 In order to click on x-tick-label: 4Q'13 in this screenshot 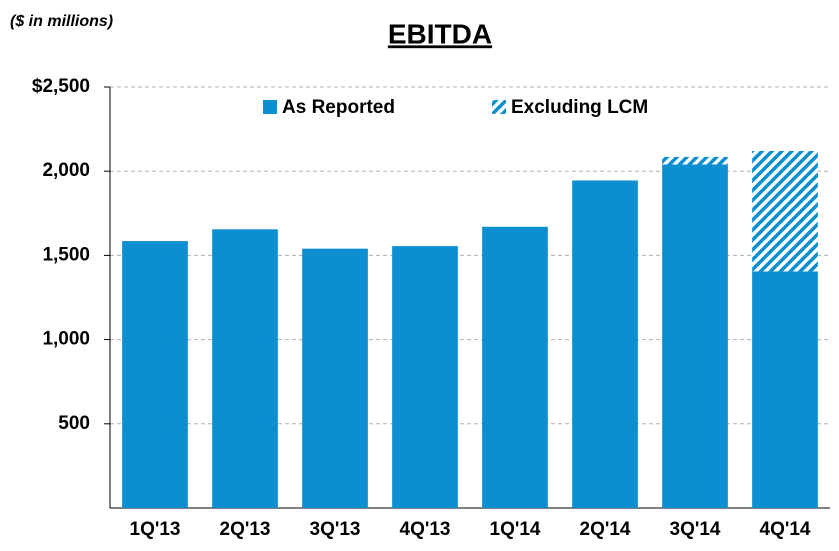, I will do `click(425, 529)`.